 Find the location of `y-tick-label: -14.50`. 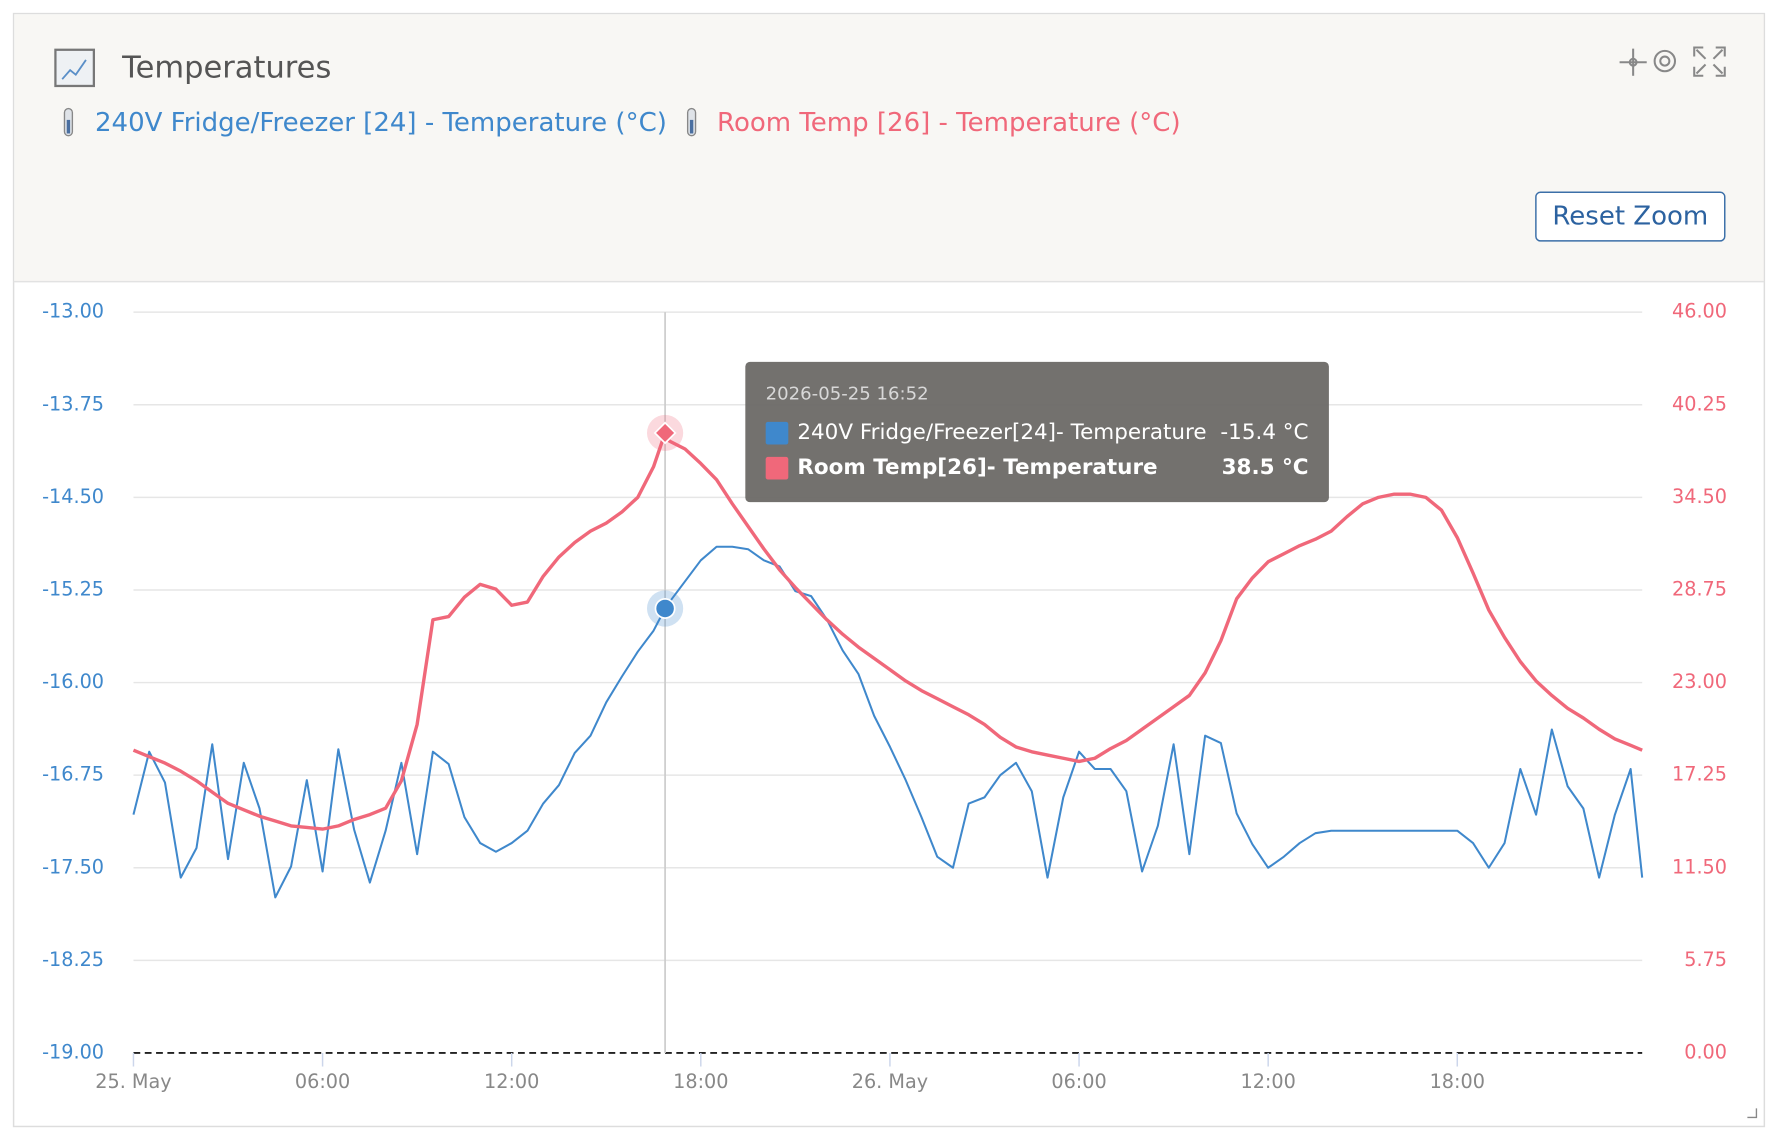

y-tick-label: -14.50 is located at coordinates (73, 496).